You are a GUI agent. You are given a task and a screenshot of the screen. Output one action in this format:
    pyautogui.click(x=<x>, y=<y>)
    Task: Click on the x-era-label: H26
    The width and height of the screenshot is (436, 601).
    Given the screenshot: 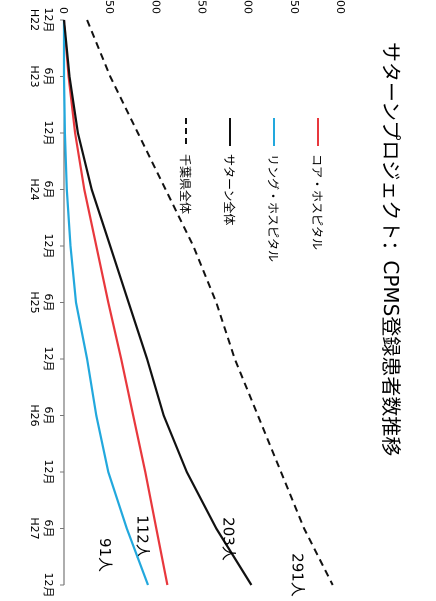 What is the action you would take?
    pyautogui.click(x=34, y=415)
    